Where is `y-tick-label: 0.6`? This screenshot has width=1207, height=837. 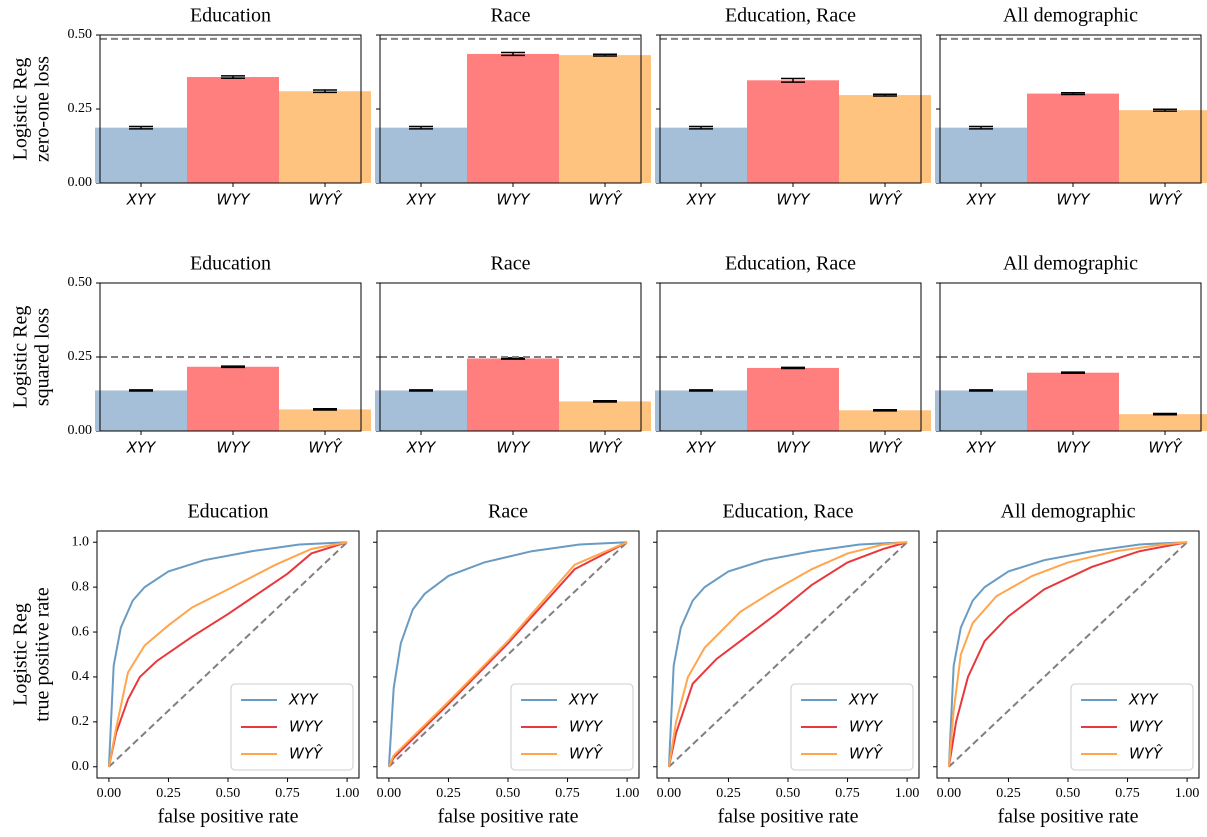
y-tick-label: 0.6 is located at coordinates (81, 631).